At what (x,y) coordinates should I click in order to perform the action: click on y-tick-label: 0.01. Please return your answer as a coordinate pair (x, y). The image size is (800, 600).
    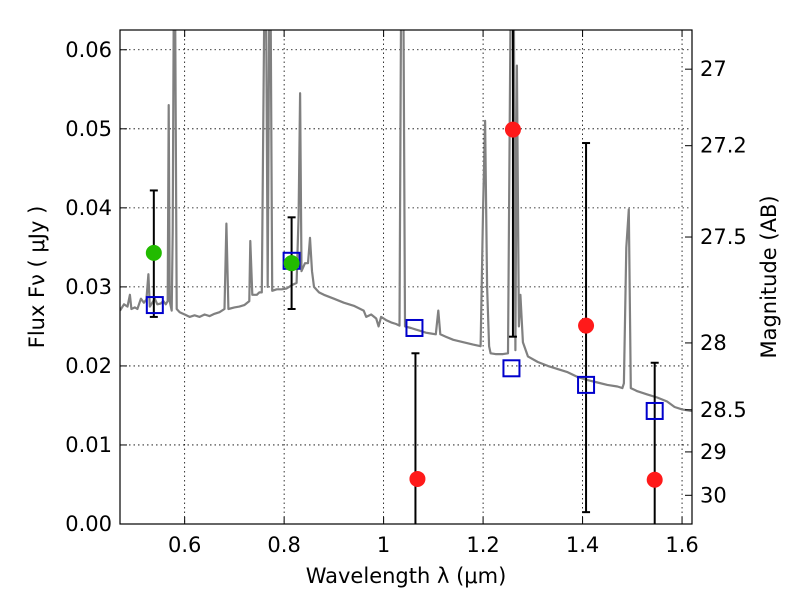
    Looking at the image, I should click on (88, 445).